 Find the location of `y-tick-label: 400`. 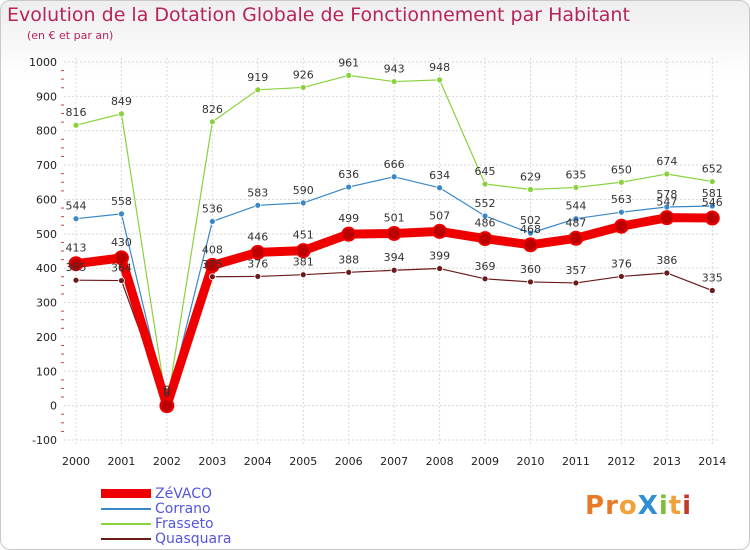

y-tick-label: 400 is located at coordinates (46, 268).